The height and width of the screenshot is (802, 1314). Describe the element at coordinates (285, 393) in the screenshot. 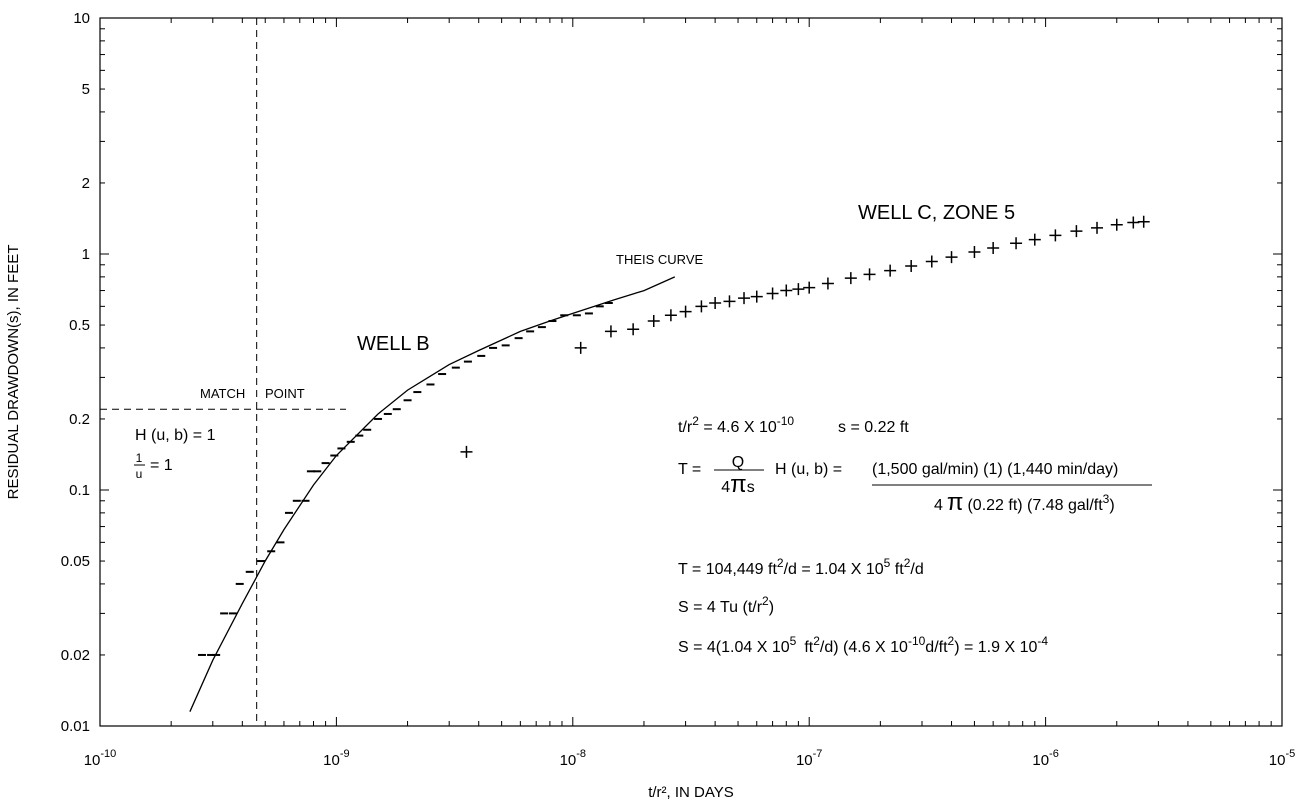

I see `match-point-label-right: POINT` at that location.